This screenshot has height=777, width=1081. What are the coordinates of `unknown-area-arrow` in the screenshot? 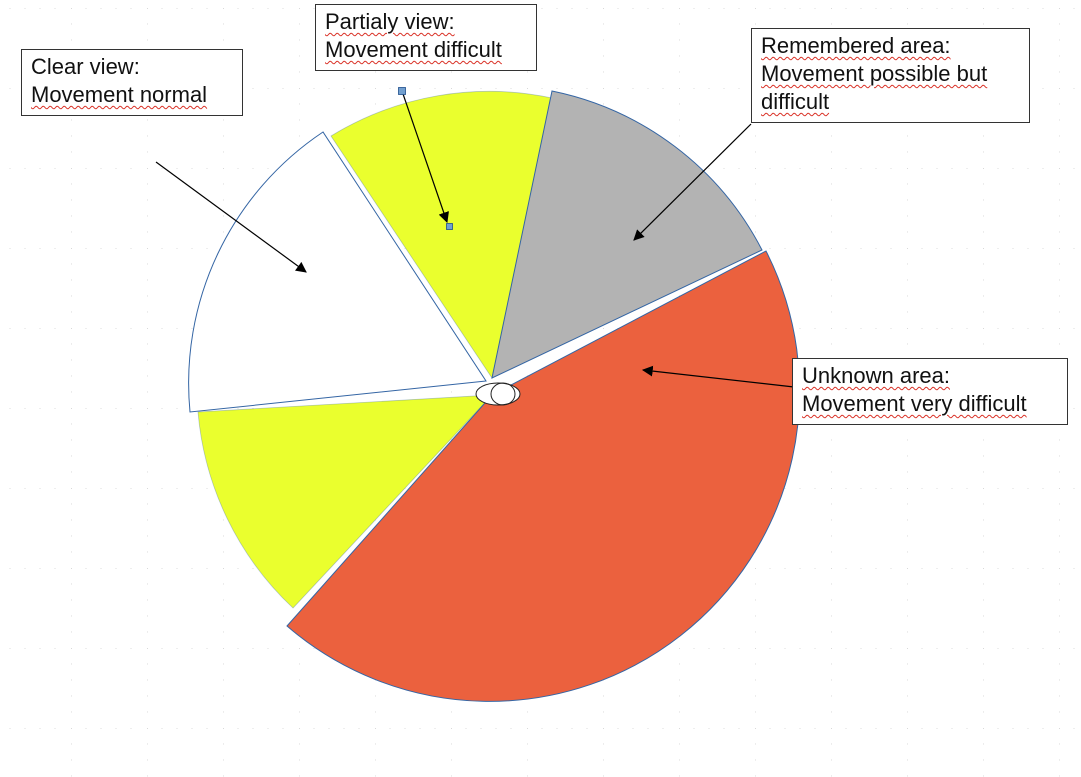 It's located at (718, 376).